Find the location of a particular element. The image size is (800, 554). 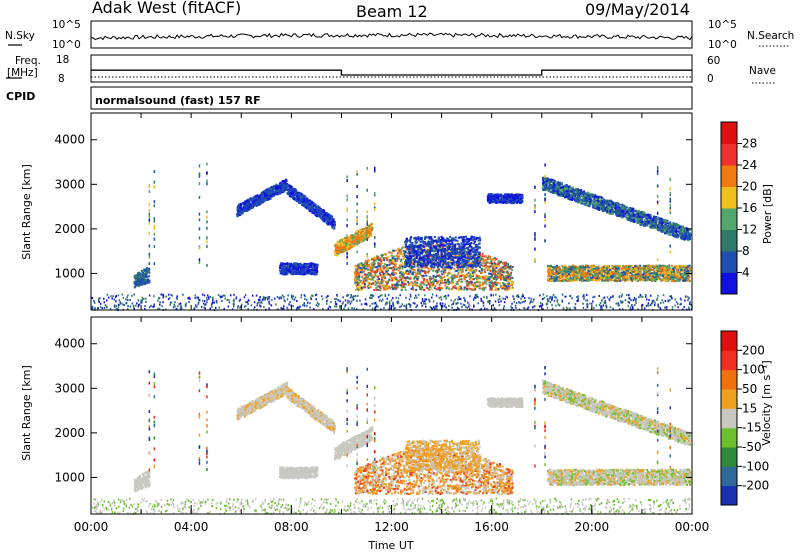

beam-title: Beam 12 is located at coordinates (392, 11).